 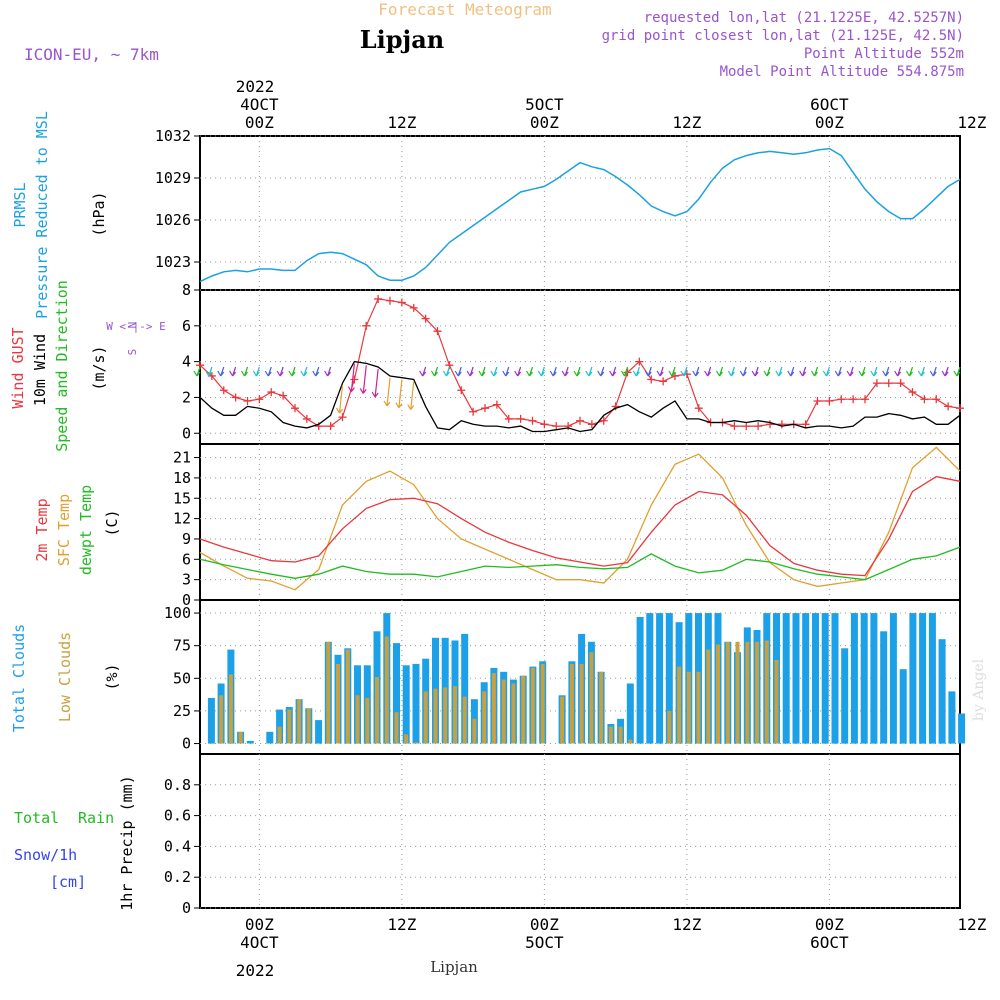 I want to click on requested-coords: requested lon,lat (21.1225E, 42.5257N), so click(x=804, y=18).